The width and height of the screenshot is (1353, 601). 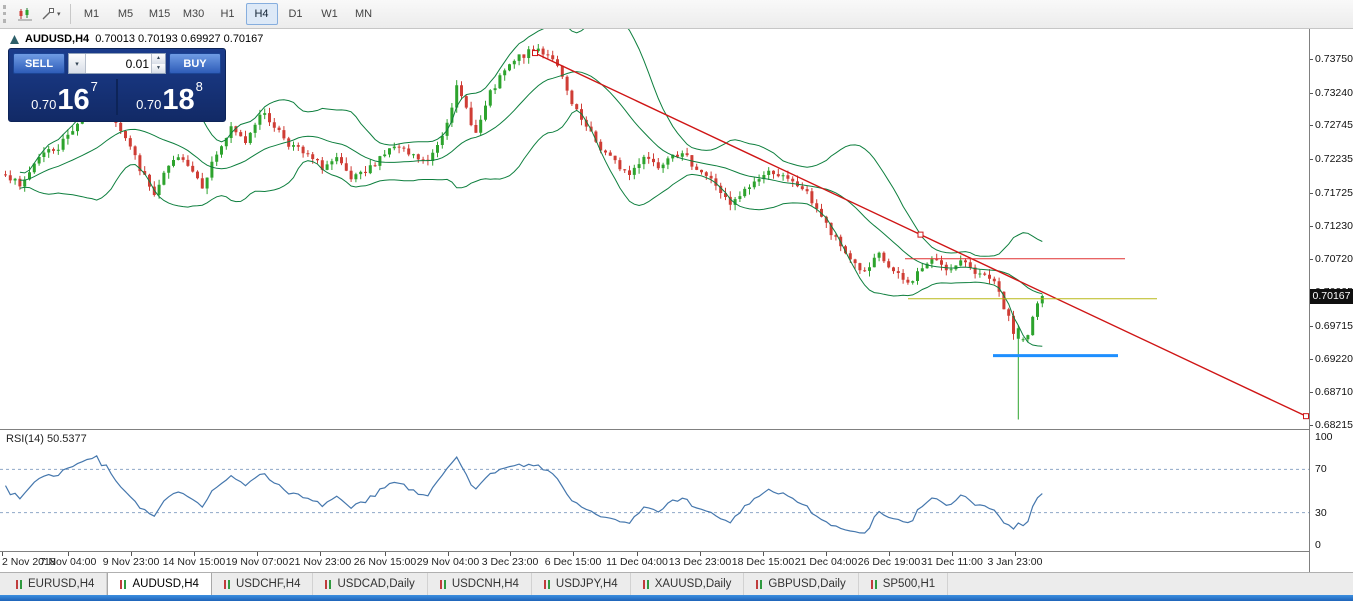 I want to click on lot-decrease-button: ▼, so click(x=158, y=68).